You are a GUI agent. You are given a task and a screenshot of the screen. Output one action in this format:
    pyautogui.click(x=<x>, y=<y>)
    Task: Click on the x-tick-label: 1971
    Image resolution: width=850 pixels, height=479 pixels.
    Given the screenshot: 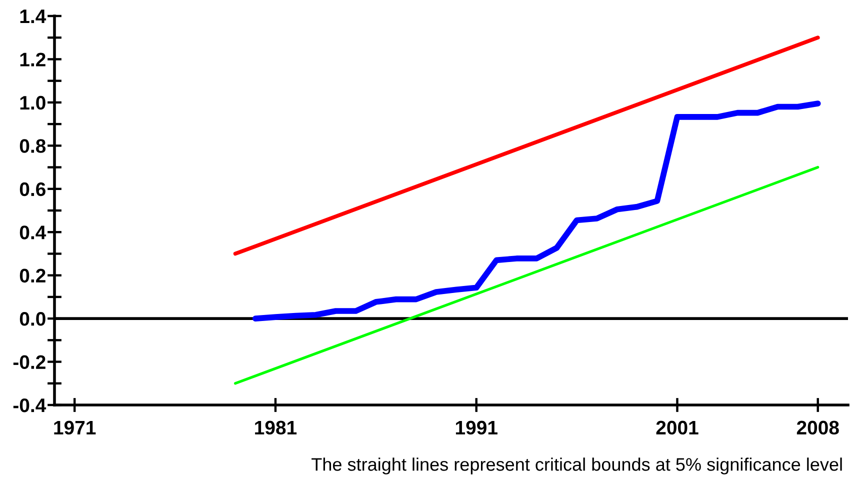 What is the action you would take?
    pyautogui.click(x=75, y=427)
    